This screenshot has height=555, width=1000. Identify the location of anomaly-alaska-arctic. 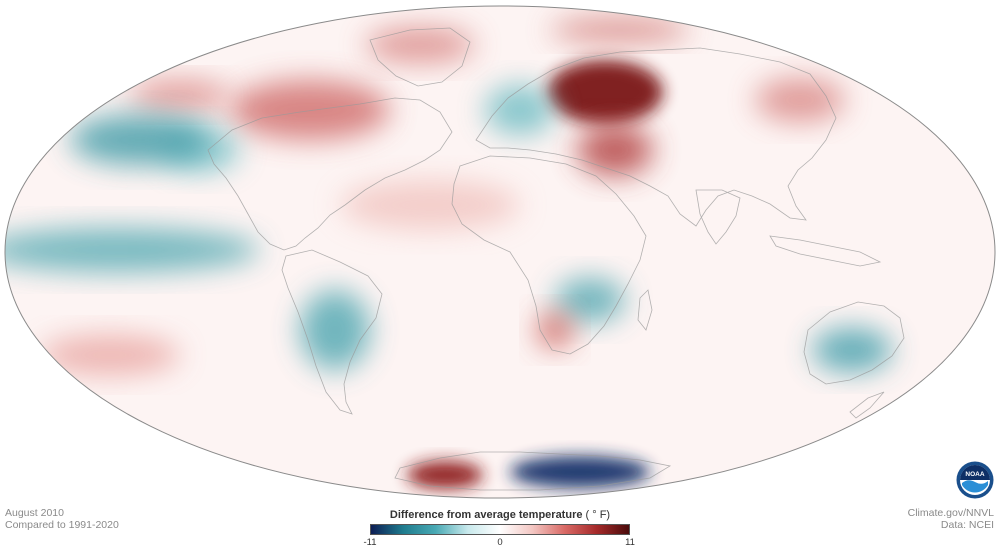
(180, 95).